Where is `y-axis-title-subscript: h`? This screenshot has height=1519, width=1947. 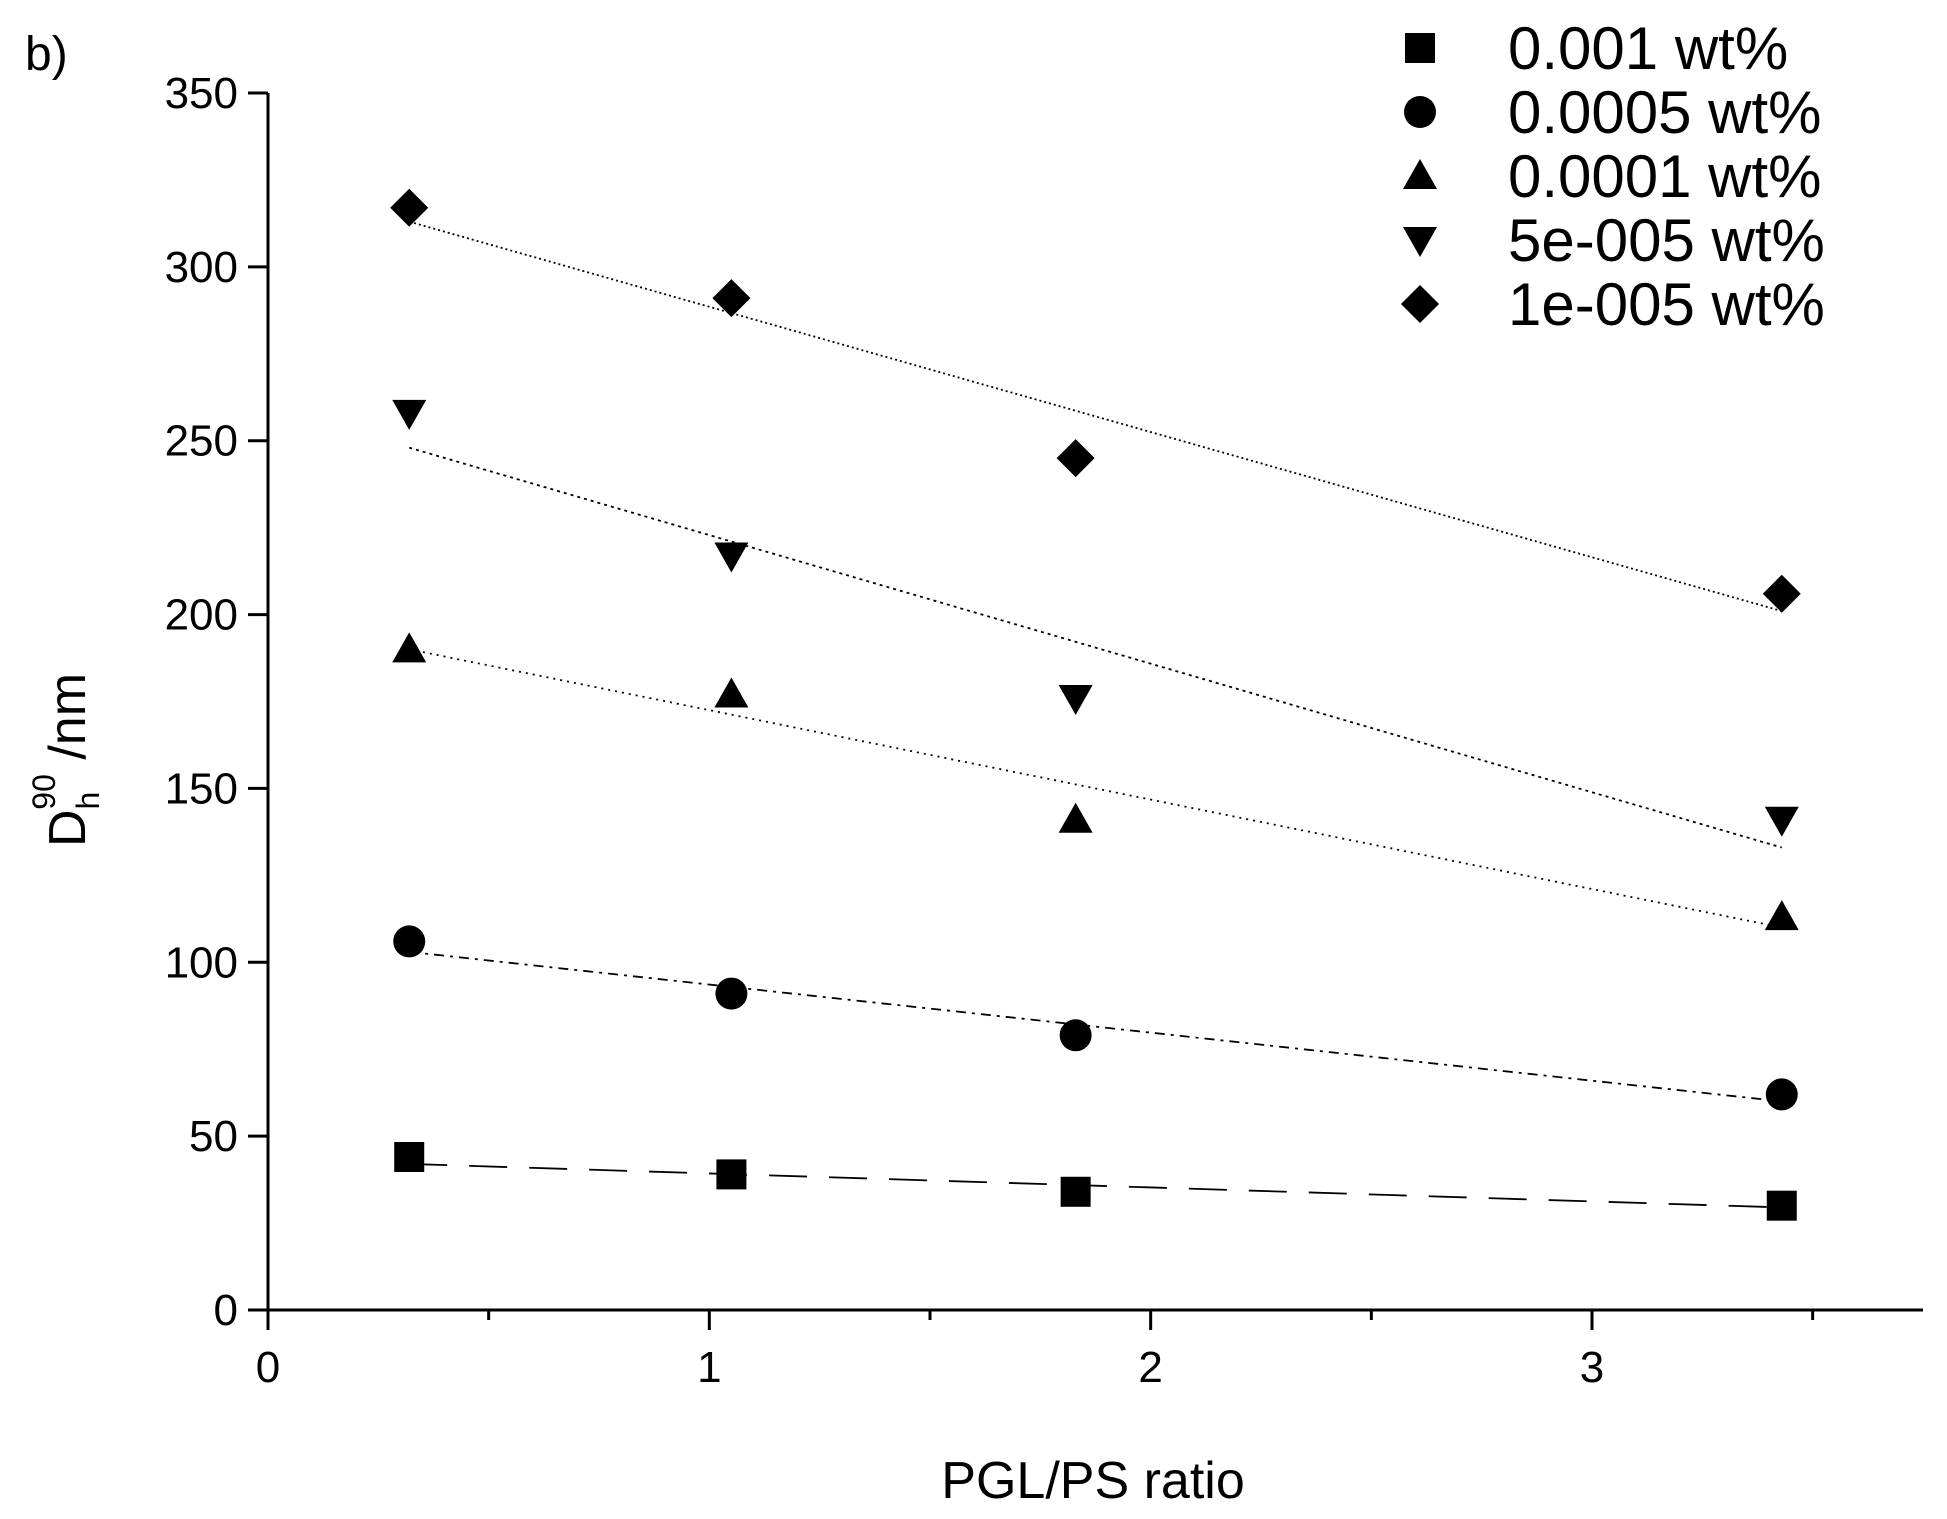 y-axis-title-subscript: h is located at coordinates (88, 801).